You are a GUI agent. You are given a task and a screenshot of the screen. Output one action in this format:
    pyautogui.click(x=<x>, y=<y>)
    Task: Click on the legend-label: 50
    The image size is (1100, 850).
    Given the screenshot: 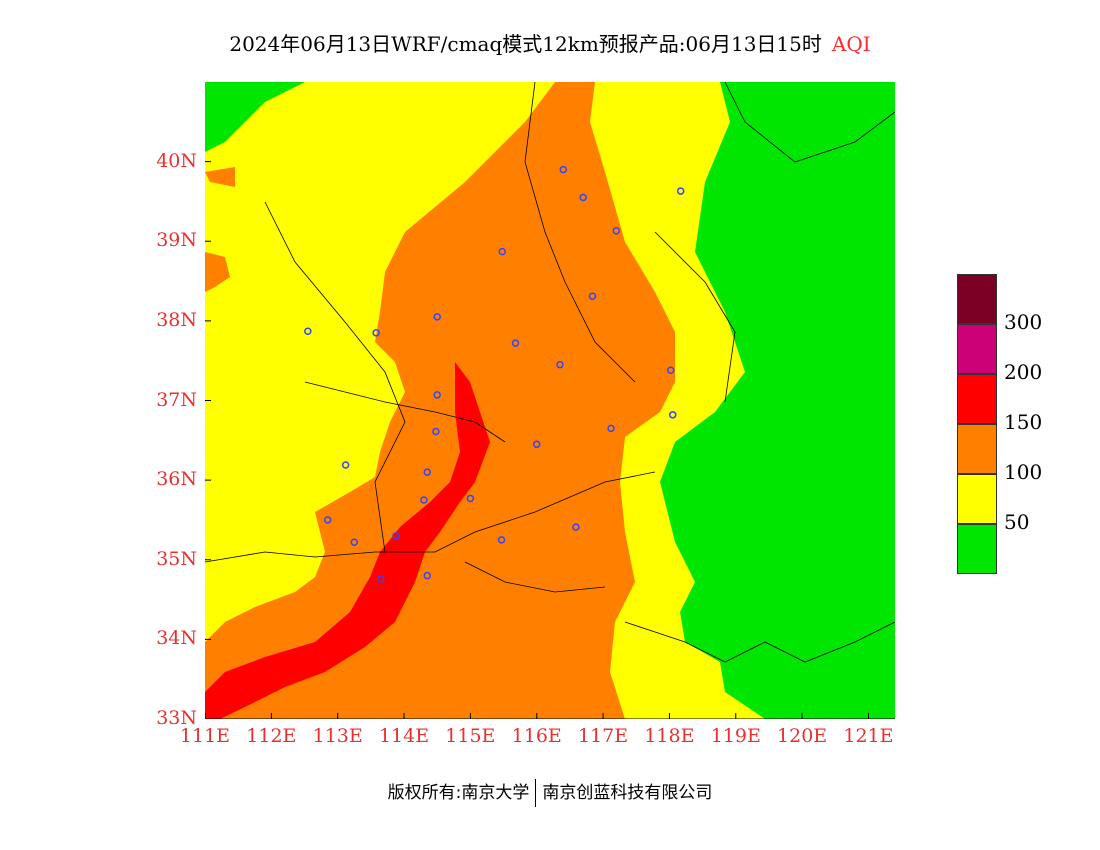 What is the action you would take?
    pyautogui.click(x=1017, y=522)
    